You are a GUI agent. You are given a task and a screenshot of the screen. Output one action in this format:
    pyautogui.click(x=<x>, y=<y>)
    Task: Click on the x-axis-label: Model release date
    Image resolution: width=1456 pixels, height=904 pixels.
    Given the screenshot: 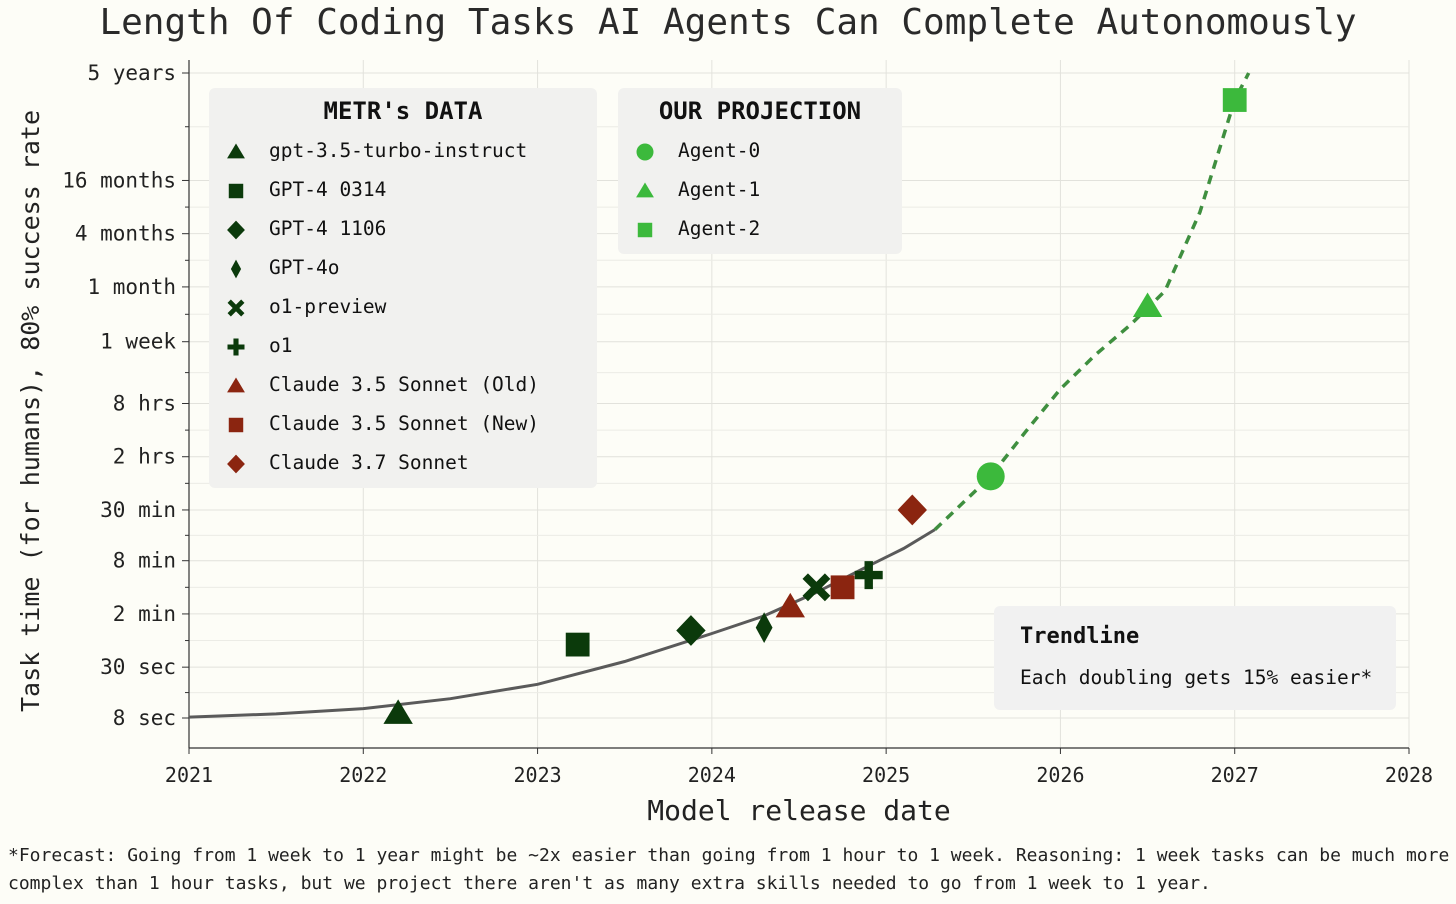 What is the action you would take?
    pyautogui.click(x=798, y=810)
    